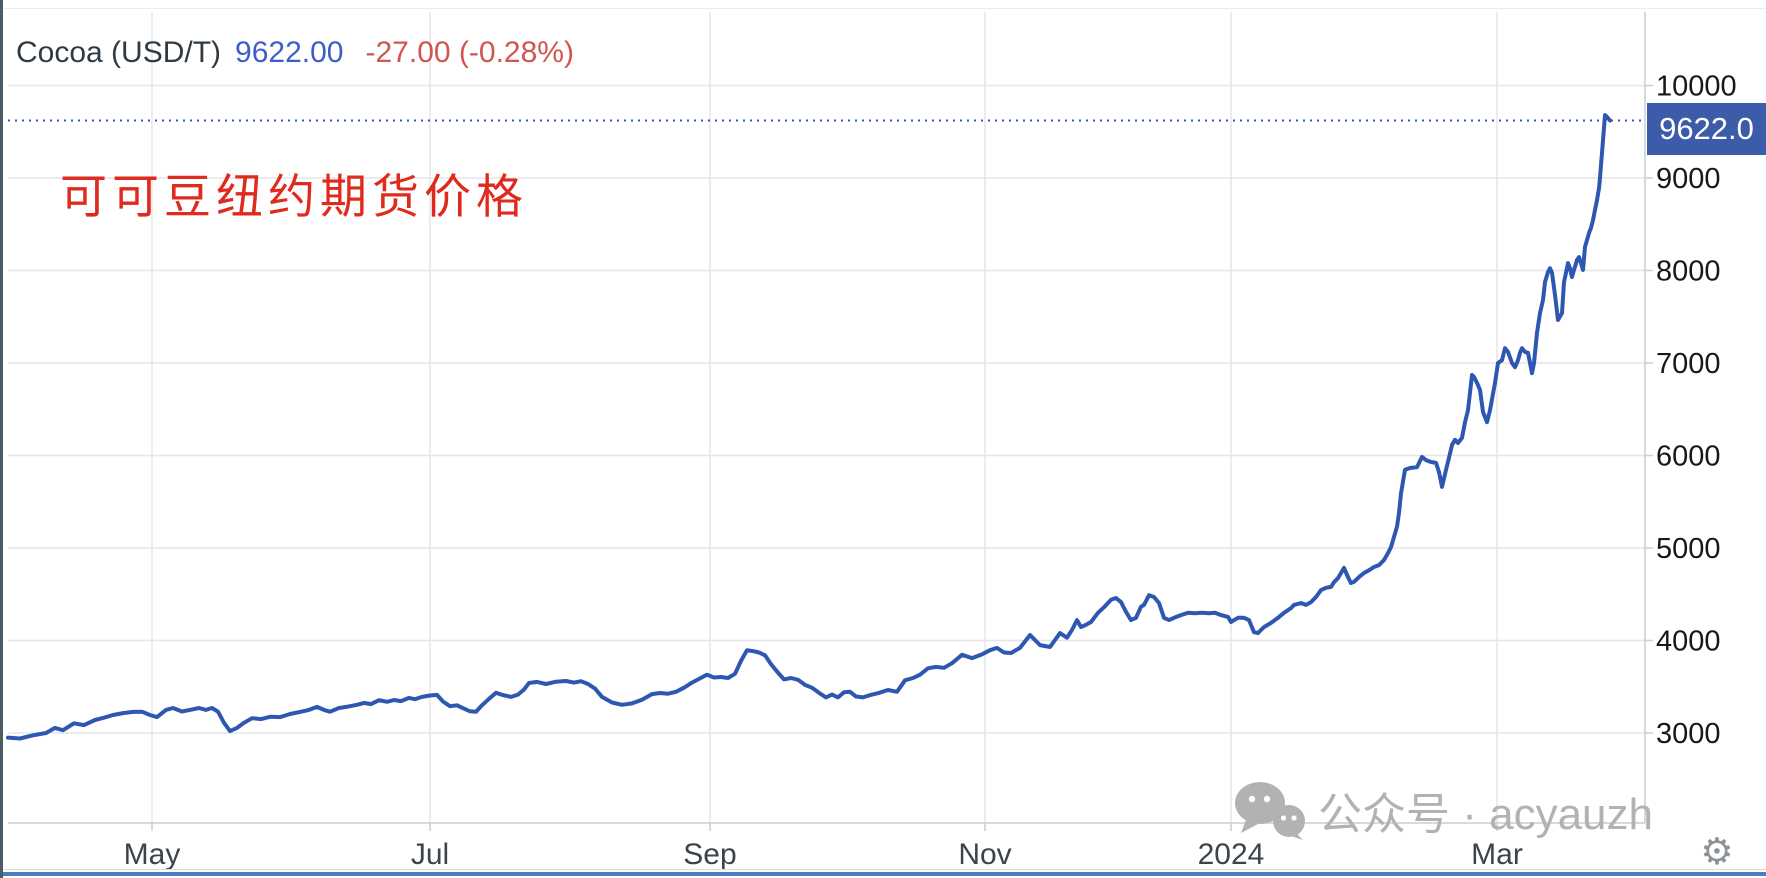  What do you see at coordinates (469, 52) in the screenshot?
I see `price-change-value: -27.00 (-0.28%)` at bounding box center [469, 52].